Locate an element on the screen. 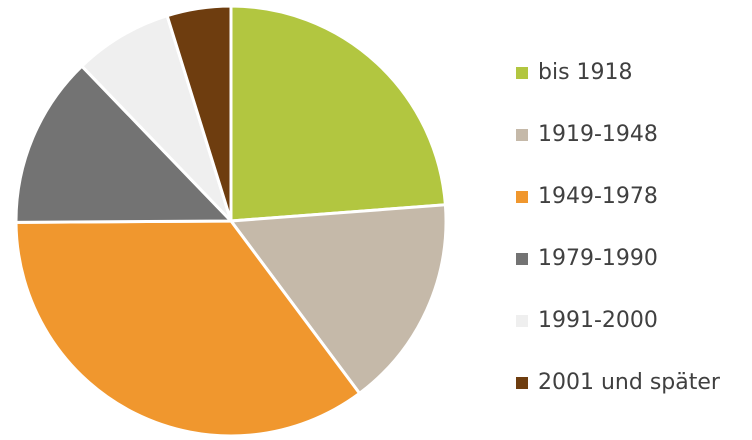  legend-label: 1919-1948 is located at coordinates (598, 134).